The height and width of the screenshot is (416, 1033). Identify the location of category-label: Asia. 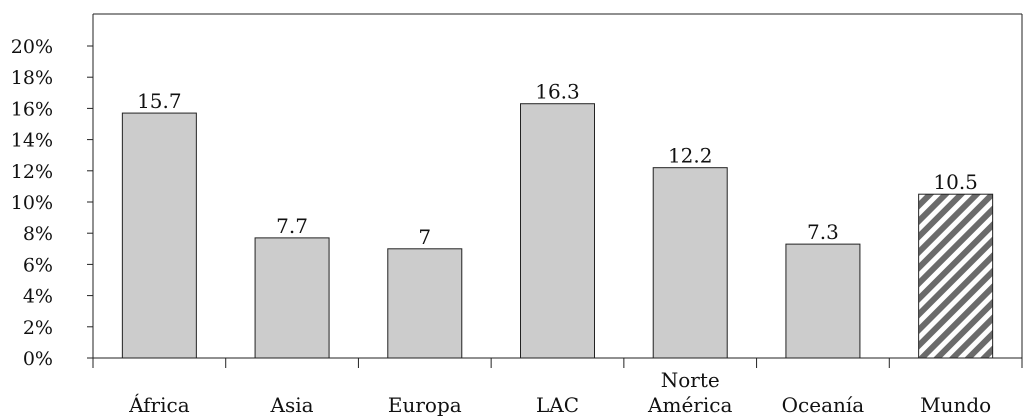
(292, 404).